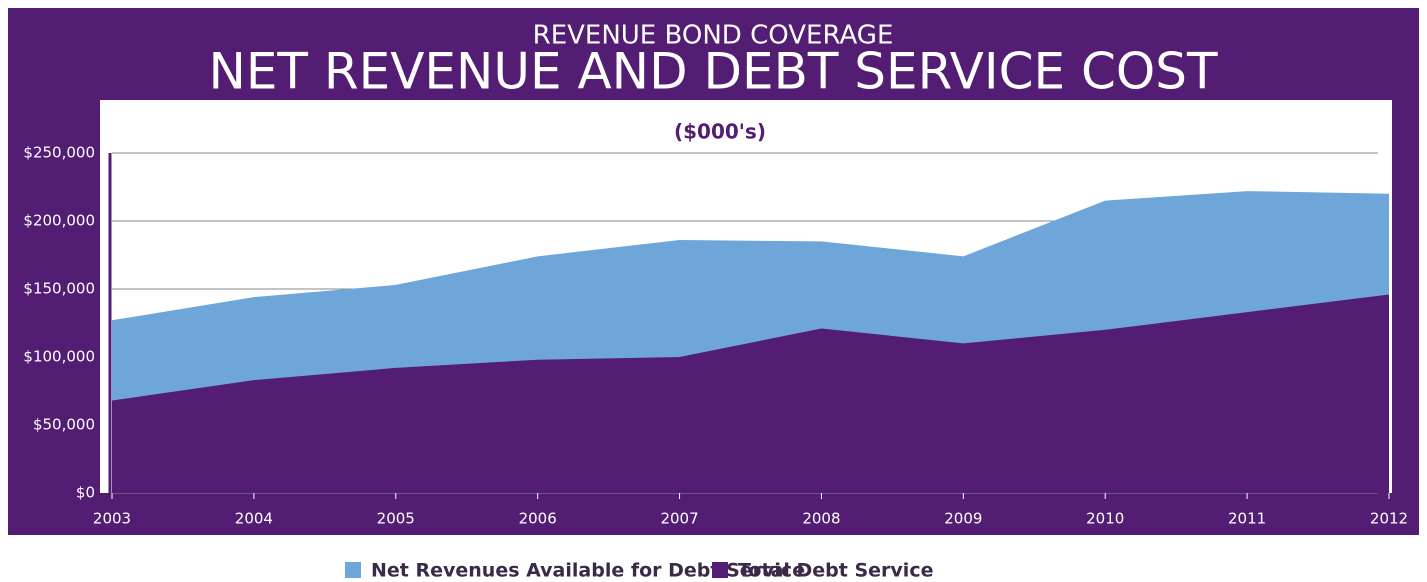  I want to click on x-tick-label: 2012, so click(1389, 519).